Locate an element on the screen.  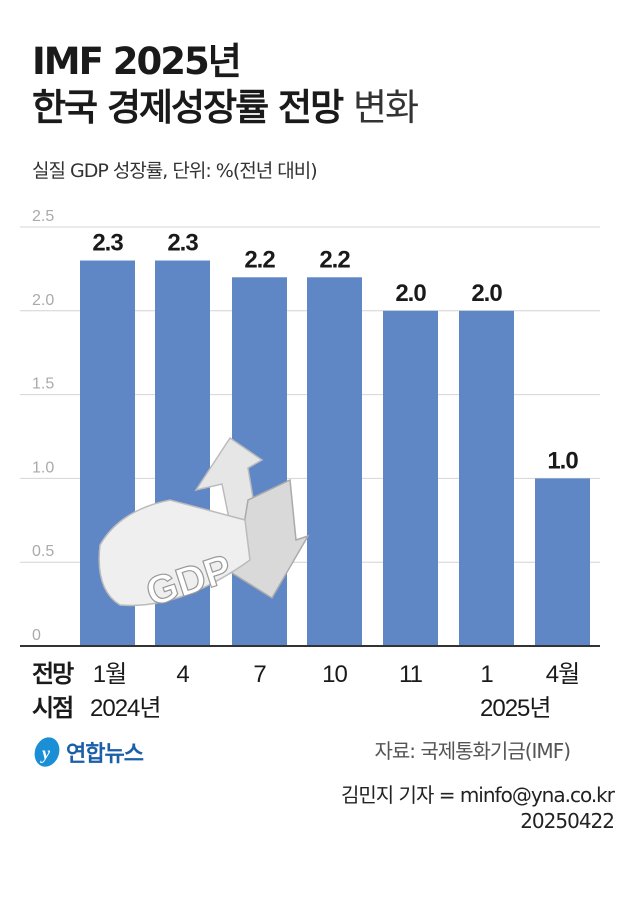
title-line-2: 한국 경제성장률 전망 변화 is located at coordinates (225, 108).